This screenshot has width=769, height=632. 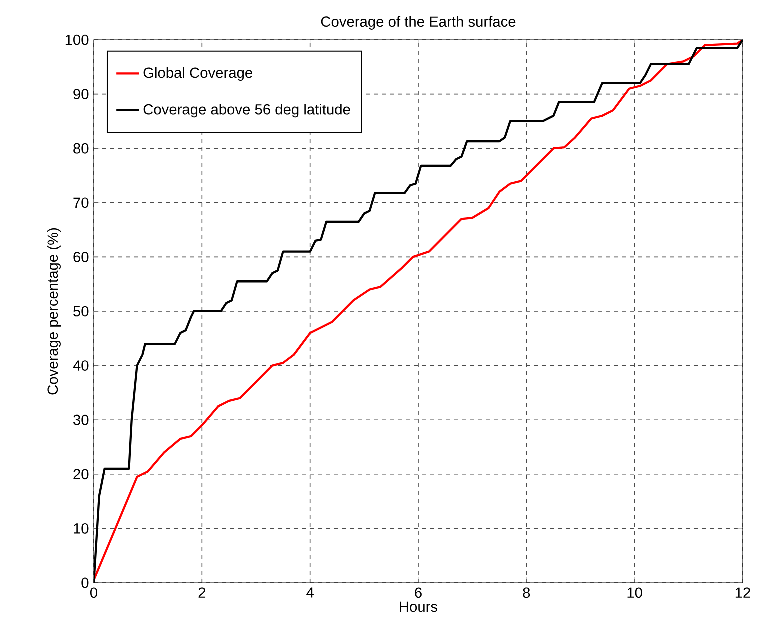 What do you see at coordinates (81, 529) in the screenshot?
I see `y-tick-label: 10` at bounding box center [81, 529].